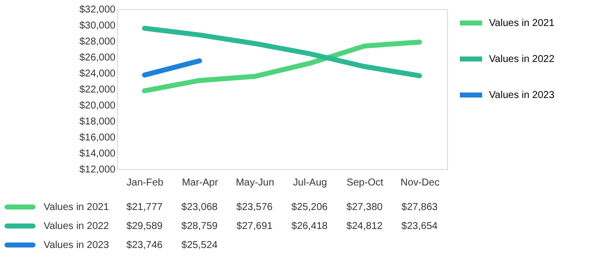  Describe the element at coordinates (97, 90) in the screenshot. I see `y-tick-label: $22,000` at that location.